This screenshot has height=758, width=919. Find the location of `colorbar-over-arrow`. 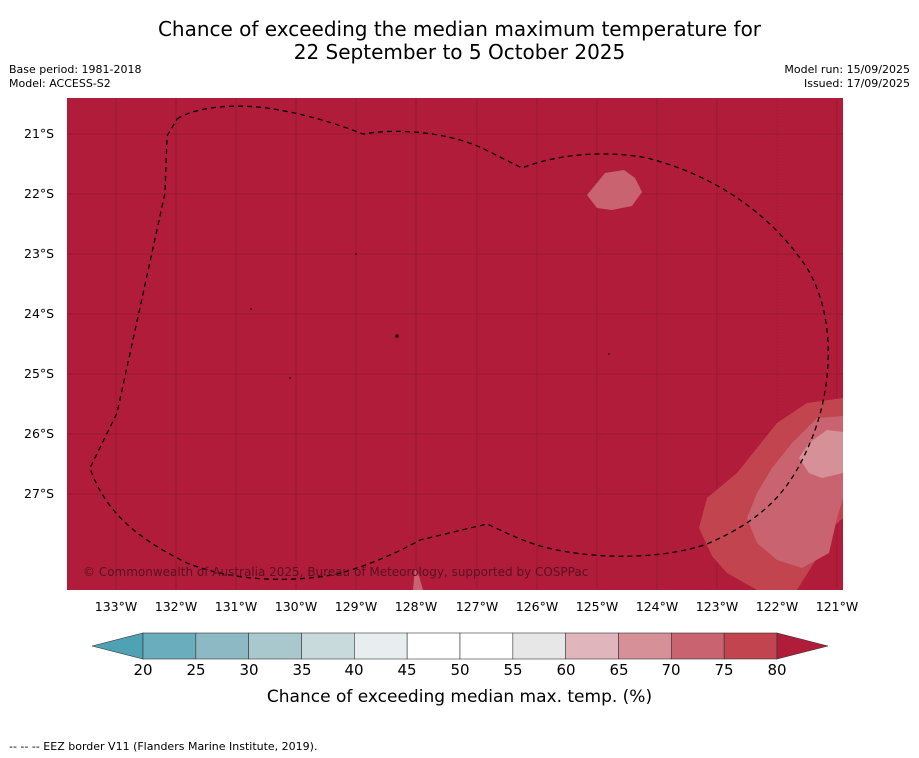

colorbar-over-arrow is located at coordinates (802, 646).